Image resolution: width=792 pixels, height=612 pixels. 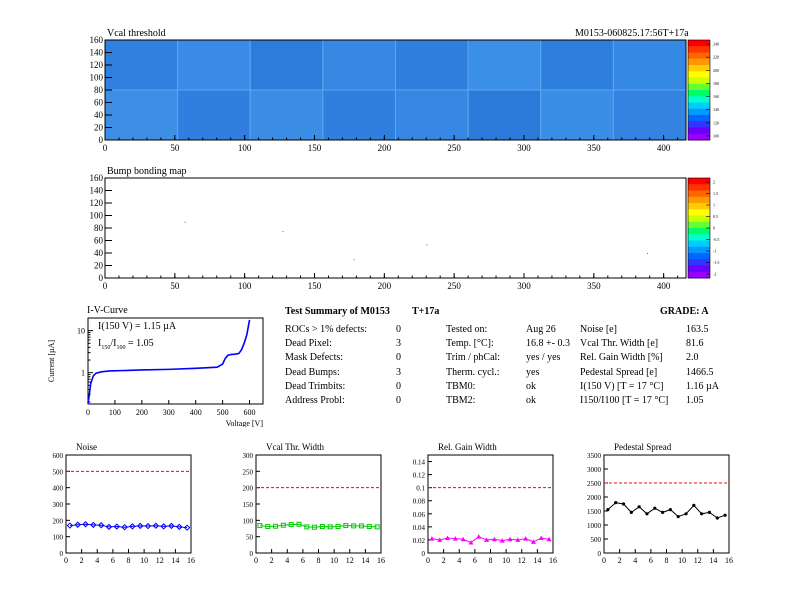 I want to click on y-tick-label: 300, so click(x=58, y=505).